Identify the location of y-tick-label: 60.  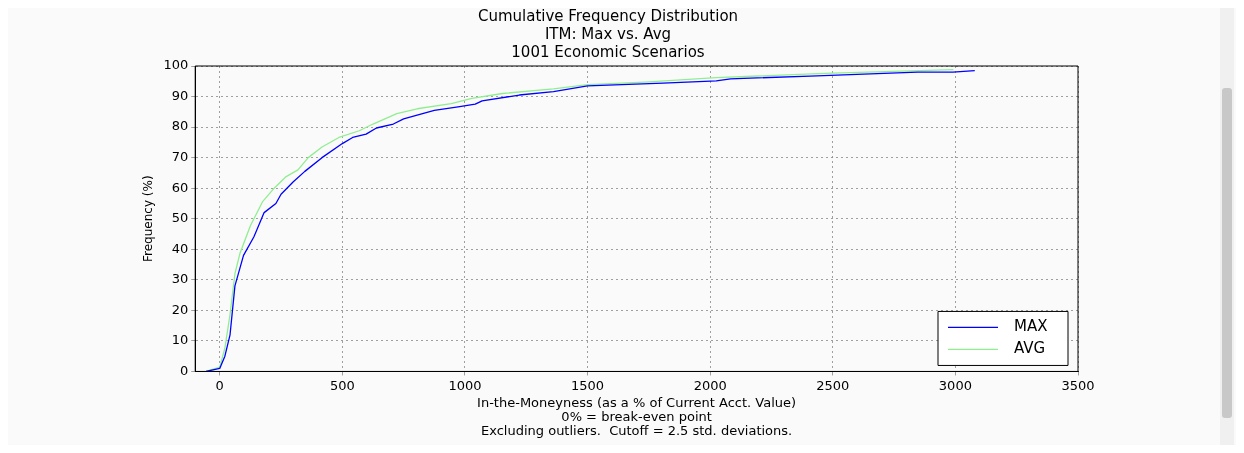
(180, 187).